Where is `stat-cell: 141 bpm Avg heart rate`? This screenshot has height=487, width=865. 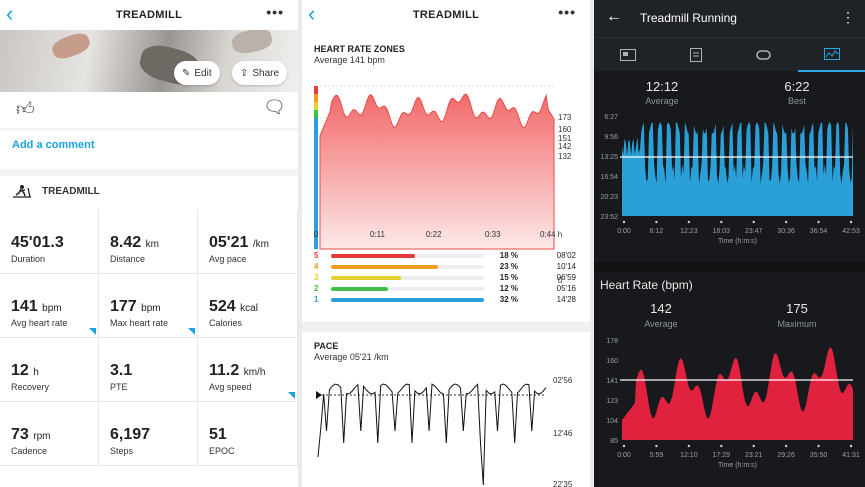 stat-cell: 141 bpm Avg heart rate is located at coordinates (49, 306).